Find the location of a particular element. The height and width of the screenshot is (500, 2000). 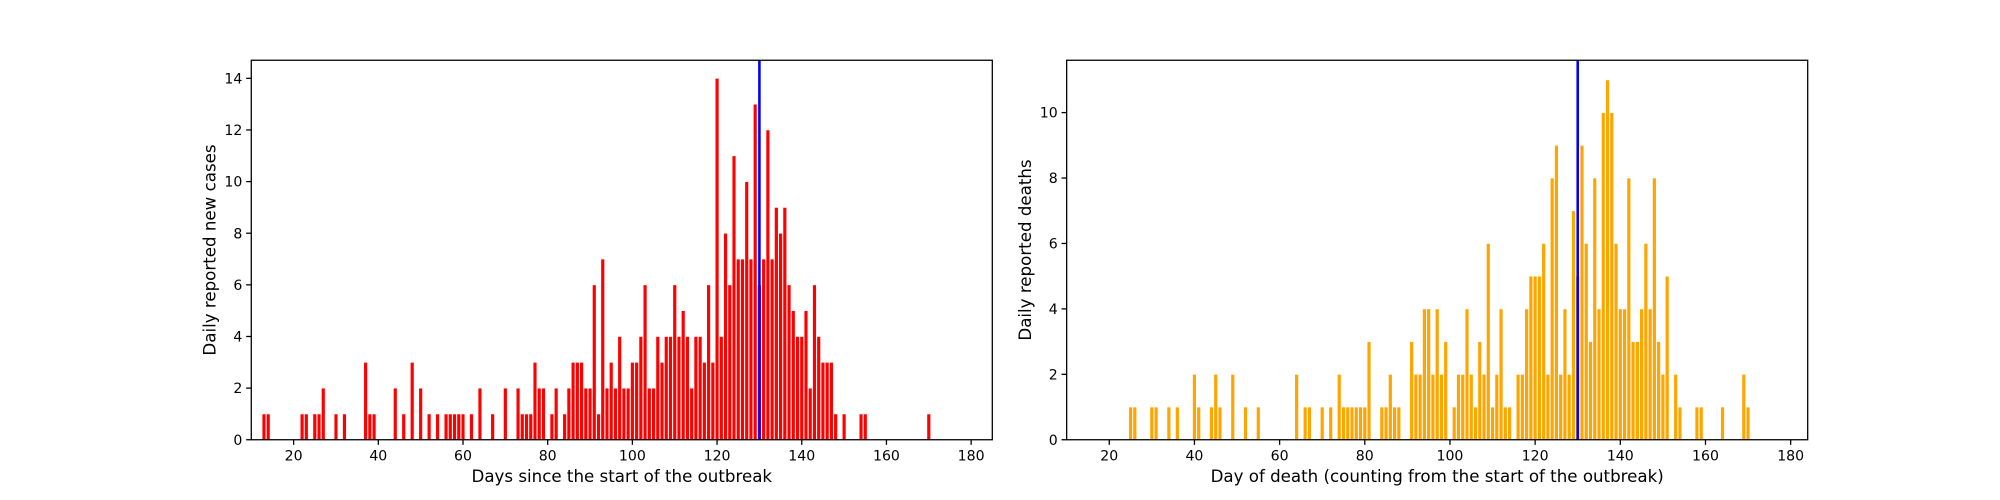

y-tick-label: 12 is located at coordinates (233, 131).